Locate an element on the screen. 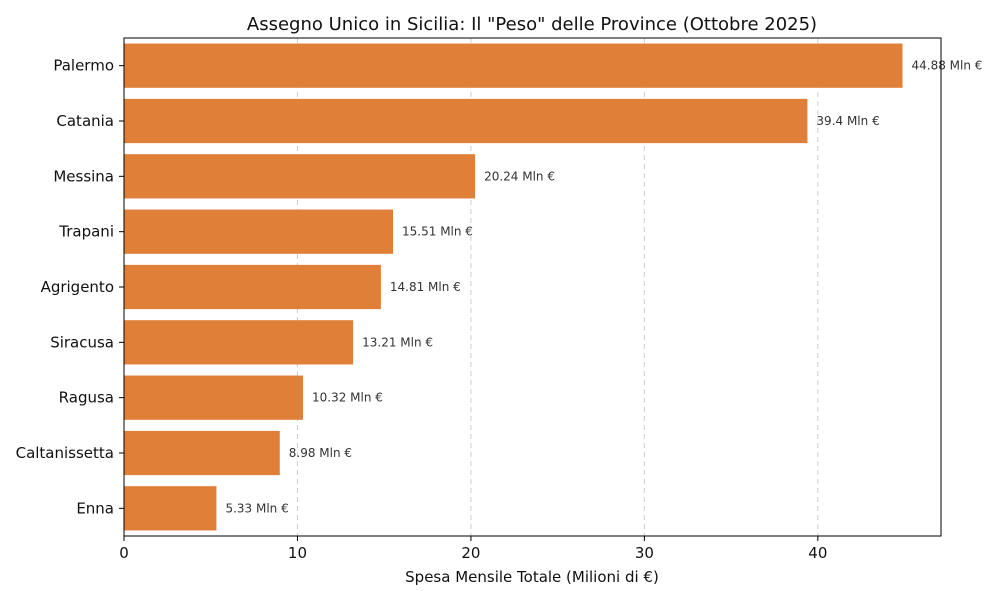 This screenshot has height=600, width=1000. category-label: Enna is located at coordinates (95, 508).